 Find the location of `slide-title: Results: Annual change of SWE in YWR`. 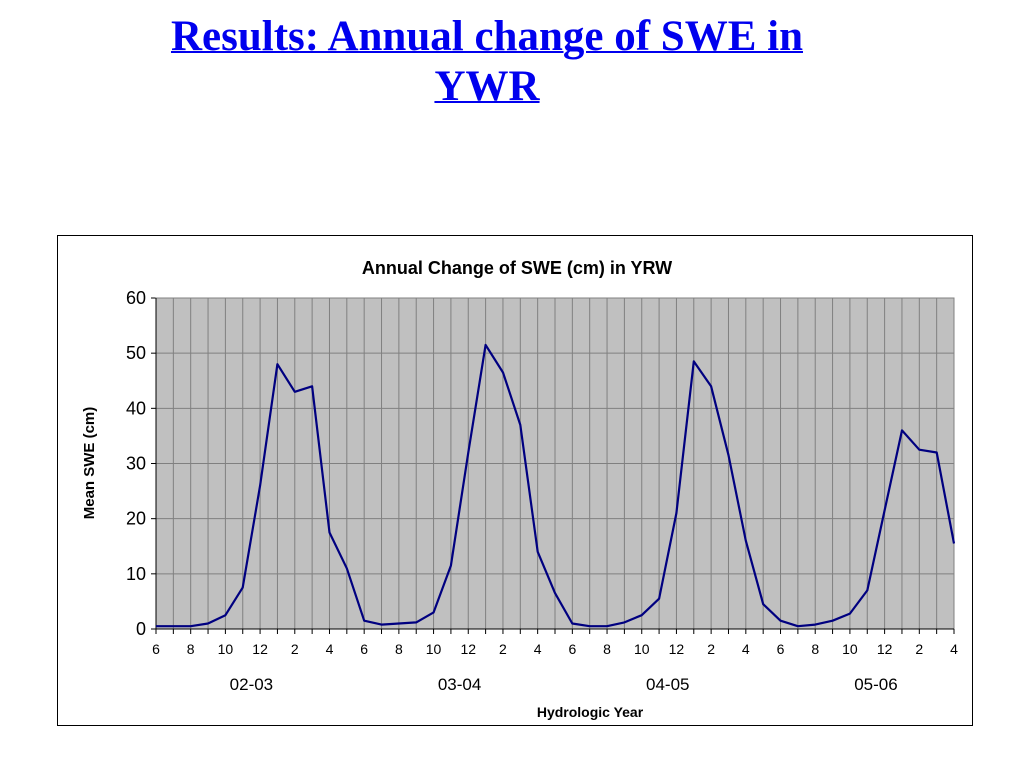

slide-title: Results: Annual change of SWE in YWR is located at coordinates (487, 62).